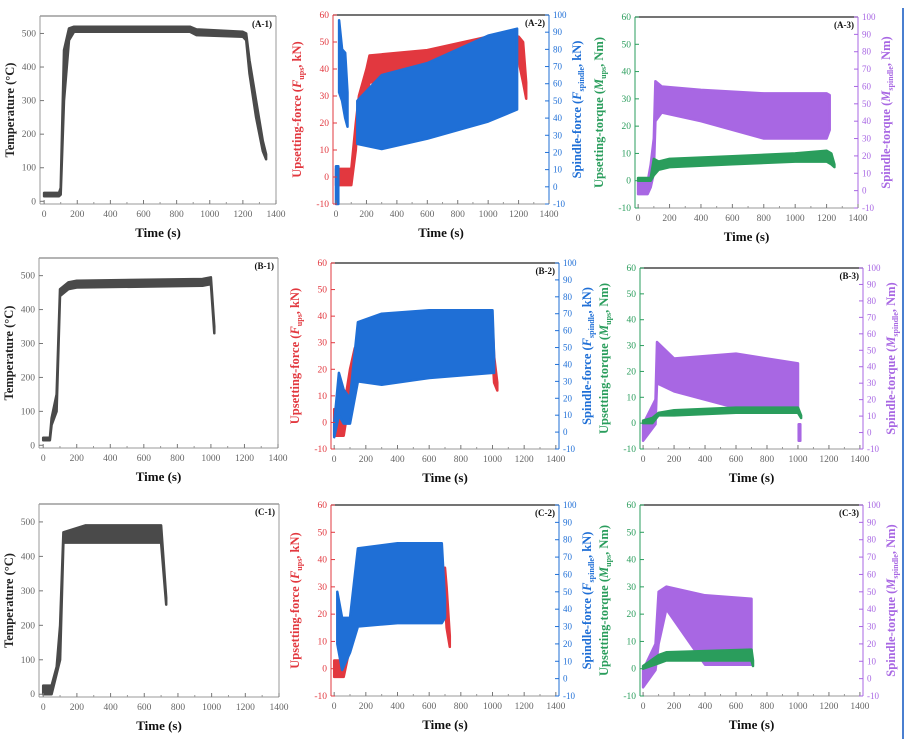 This screenshot has width=907, height=739. I want to click on panel-label: (C-3), so click(849, 513).